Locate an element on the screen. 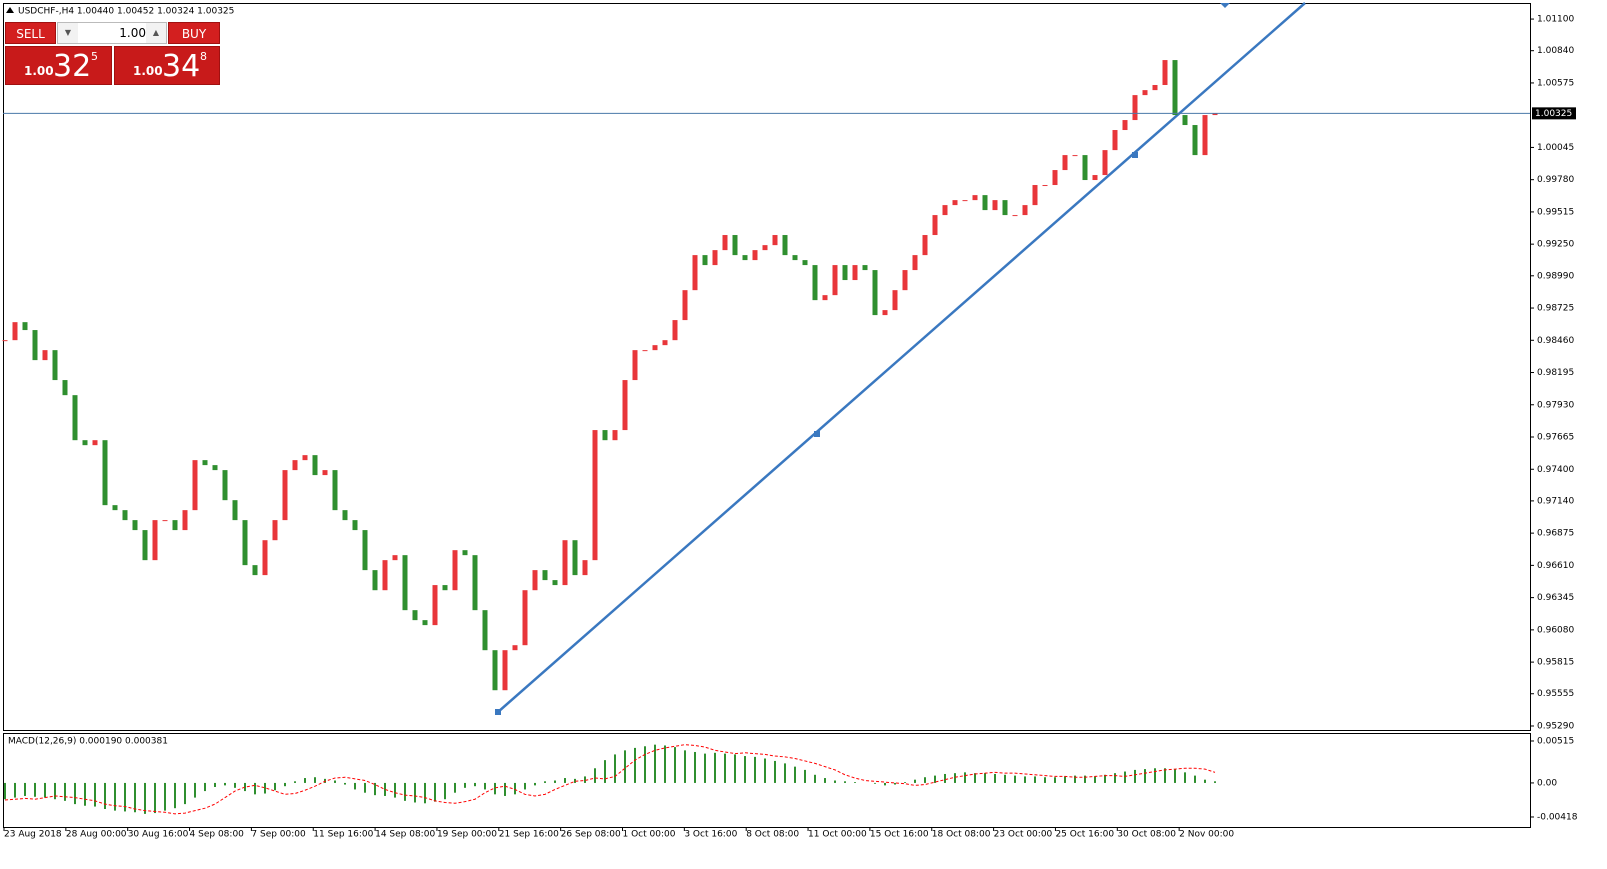 The width and height of the screenshot is (1607, 869). buy-button: BUY is located at coordinates (194, 33).